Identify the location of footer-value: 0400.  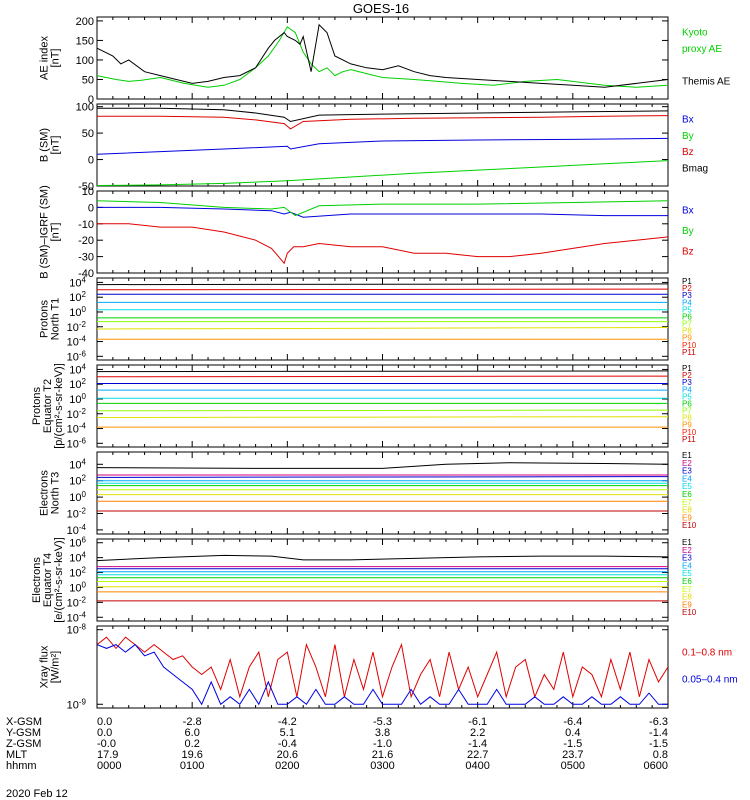
(477, 766).